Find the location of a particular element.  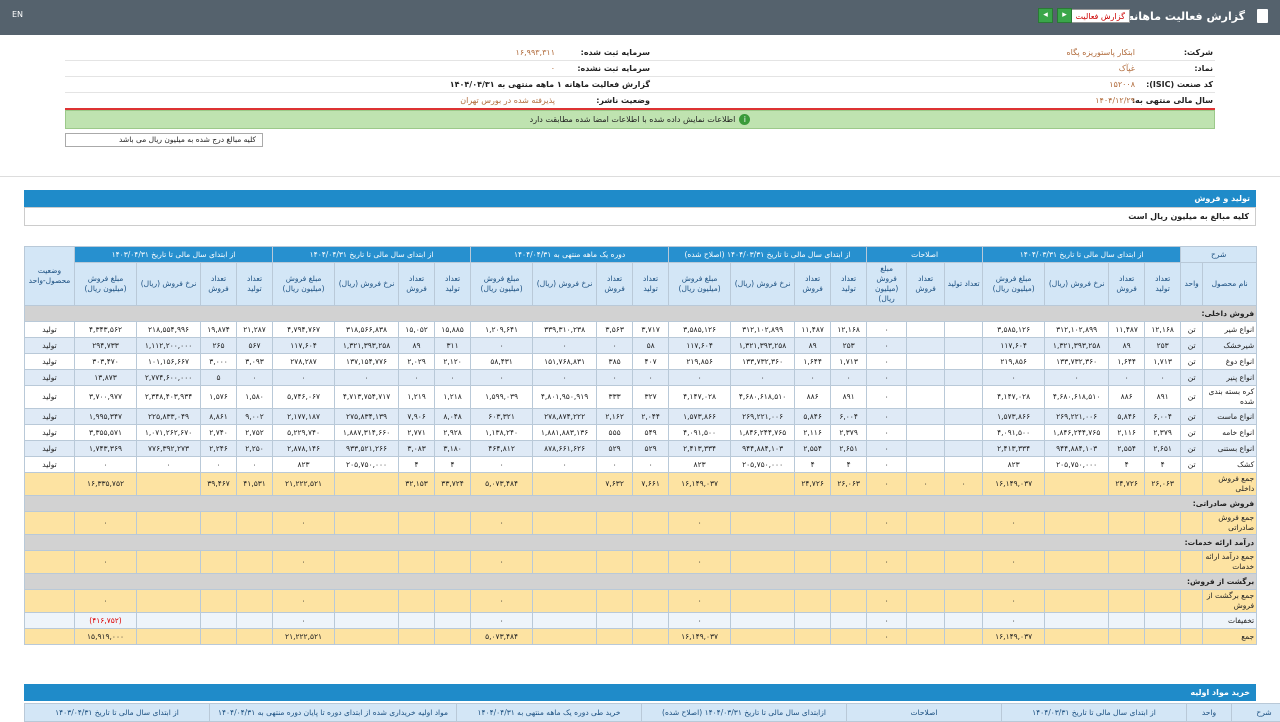

cell: ۱,۳۲۱,۳۹۳,۲۵۸ is located at coordinates (763, 346).